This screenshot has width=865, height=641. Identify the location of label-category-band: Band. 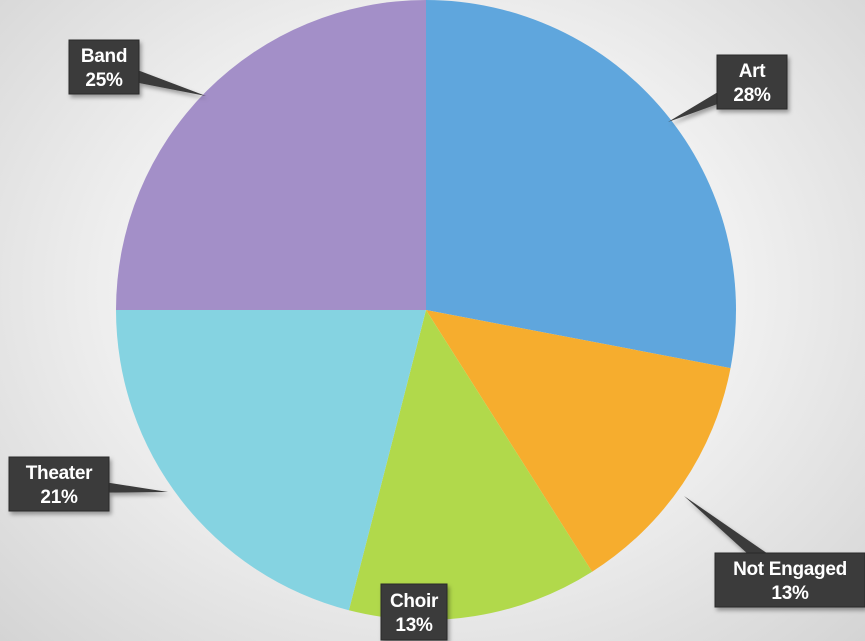
(104, 56).